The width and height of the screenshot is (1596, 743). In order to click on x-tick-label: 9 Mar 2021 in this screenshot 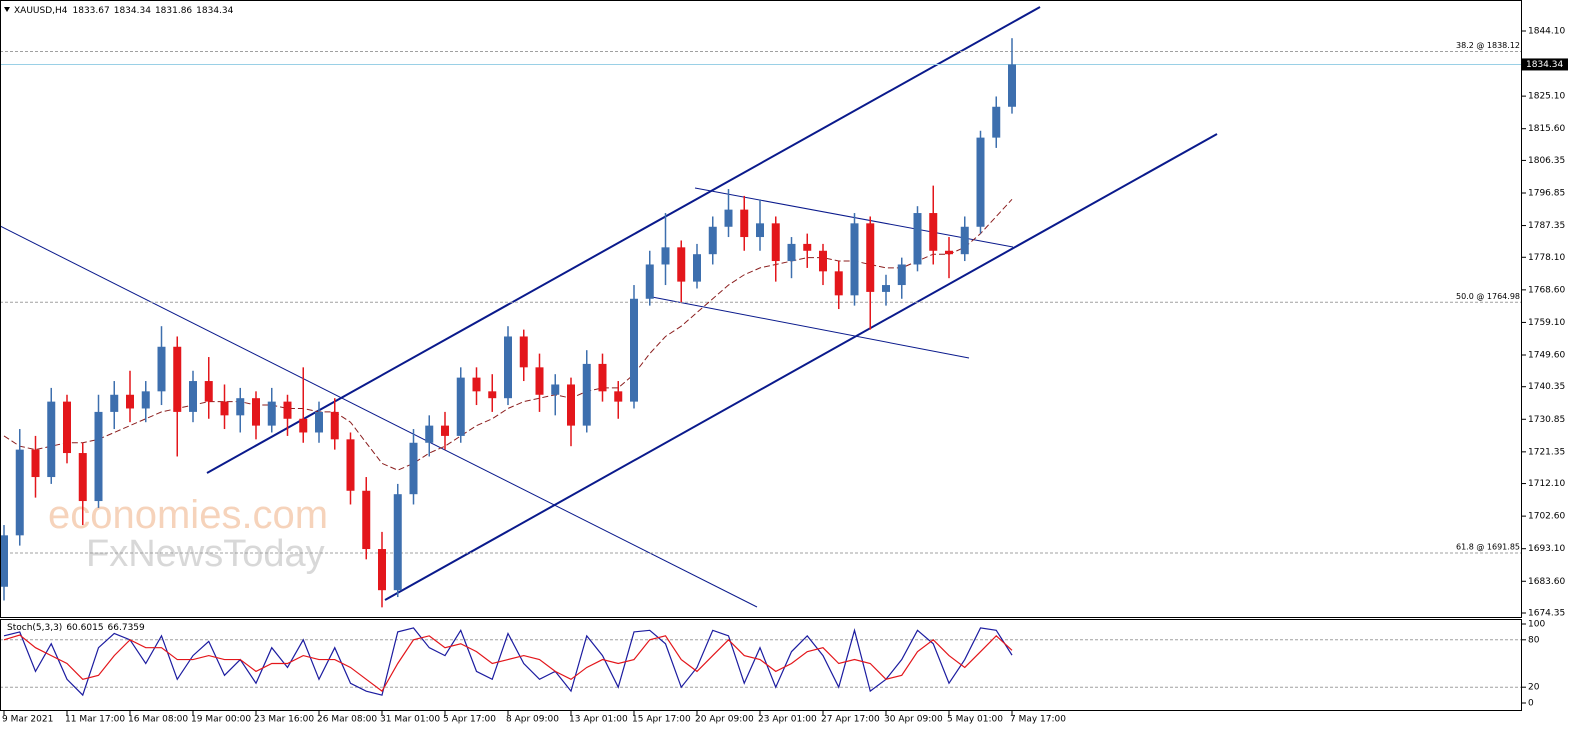, I will do `click(27, 720)`.